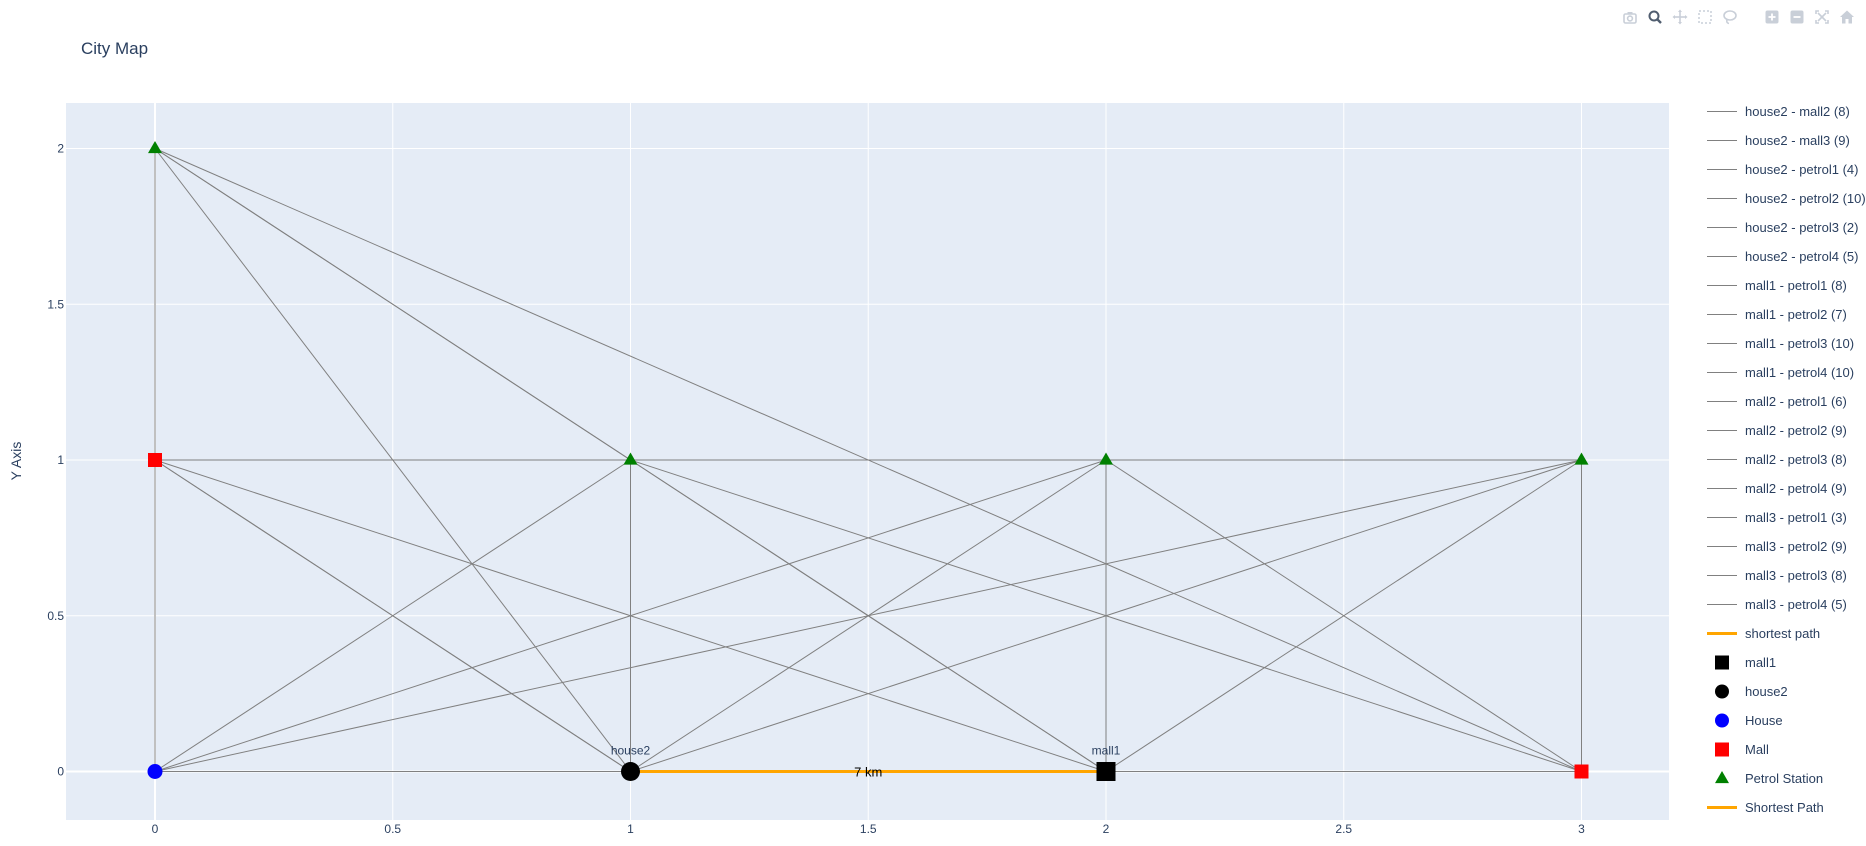 The height and width of the screenshot is (846, 1866). What do you see at coordinates (1772, 17) in the screenshot?
I see `zoom-in-icon` at bounding box center [1772, 17].